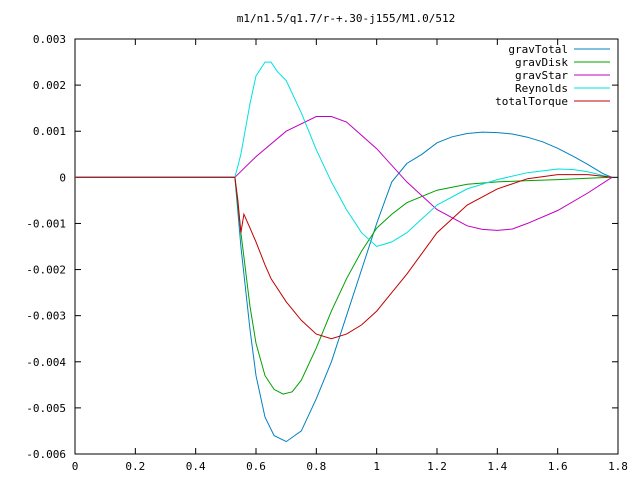 The height and width of the screenshot is (480, 640). I want to click on x-tick-label: 0.6, so click(256, 466).